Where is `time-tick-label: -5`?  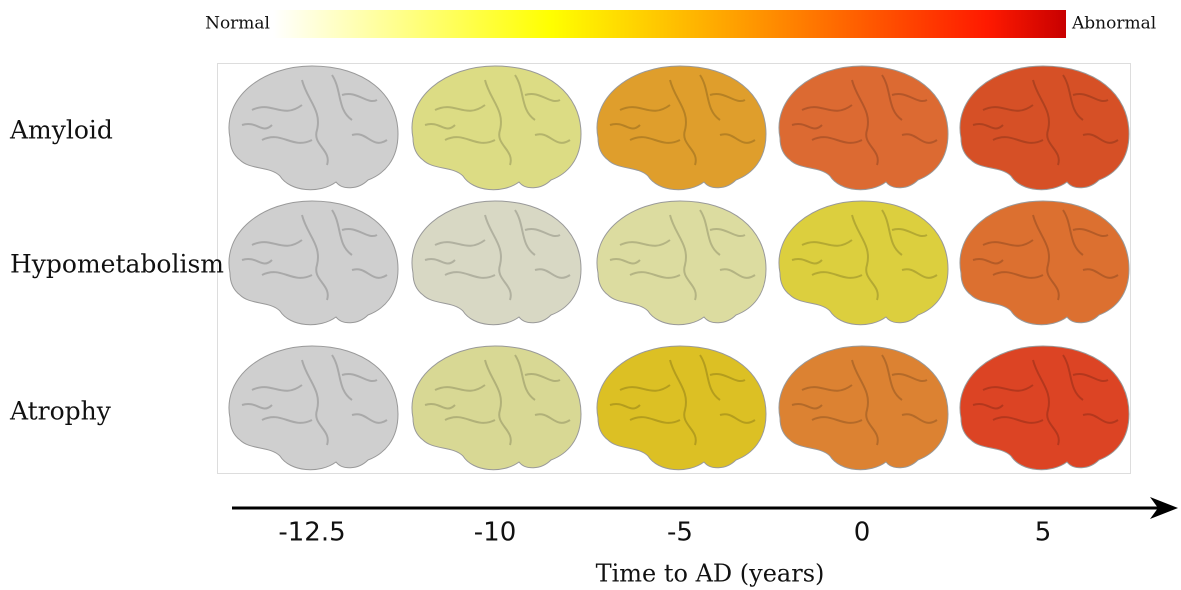
time-tick-label: -5 is located at coordinates (680, 533).